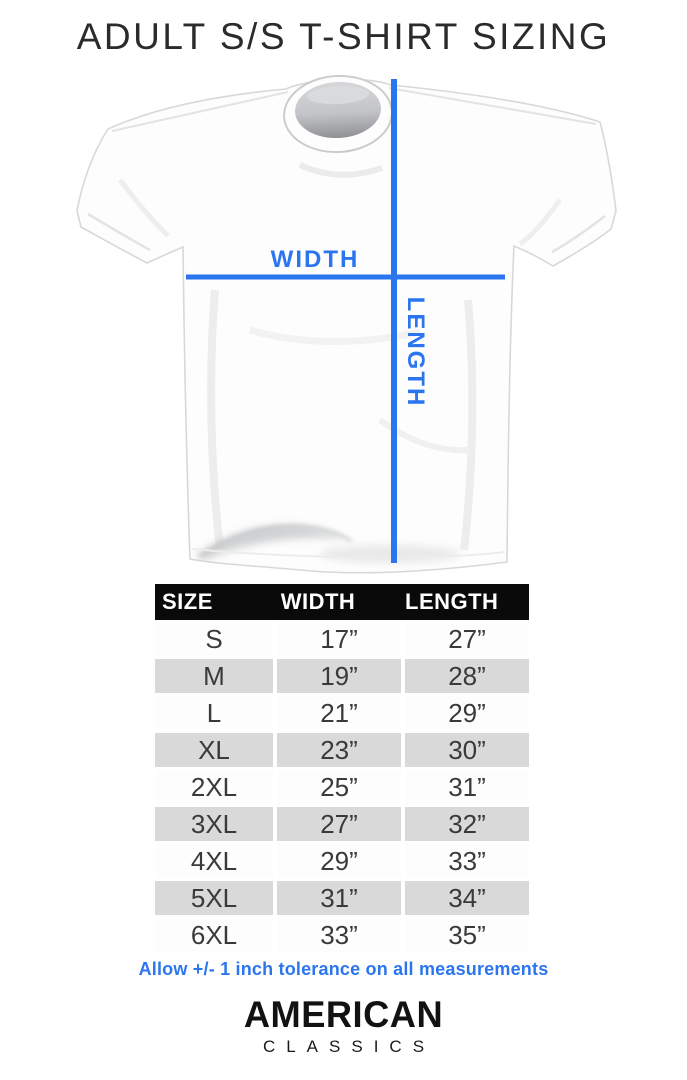 This screenshot has height=1080, width=687. Describe the element at coordinates (214, 787) in the screenshot. I see `cell-size: 2XL` at that location.